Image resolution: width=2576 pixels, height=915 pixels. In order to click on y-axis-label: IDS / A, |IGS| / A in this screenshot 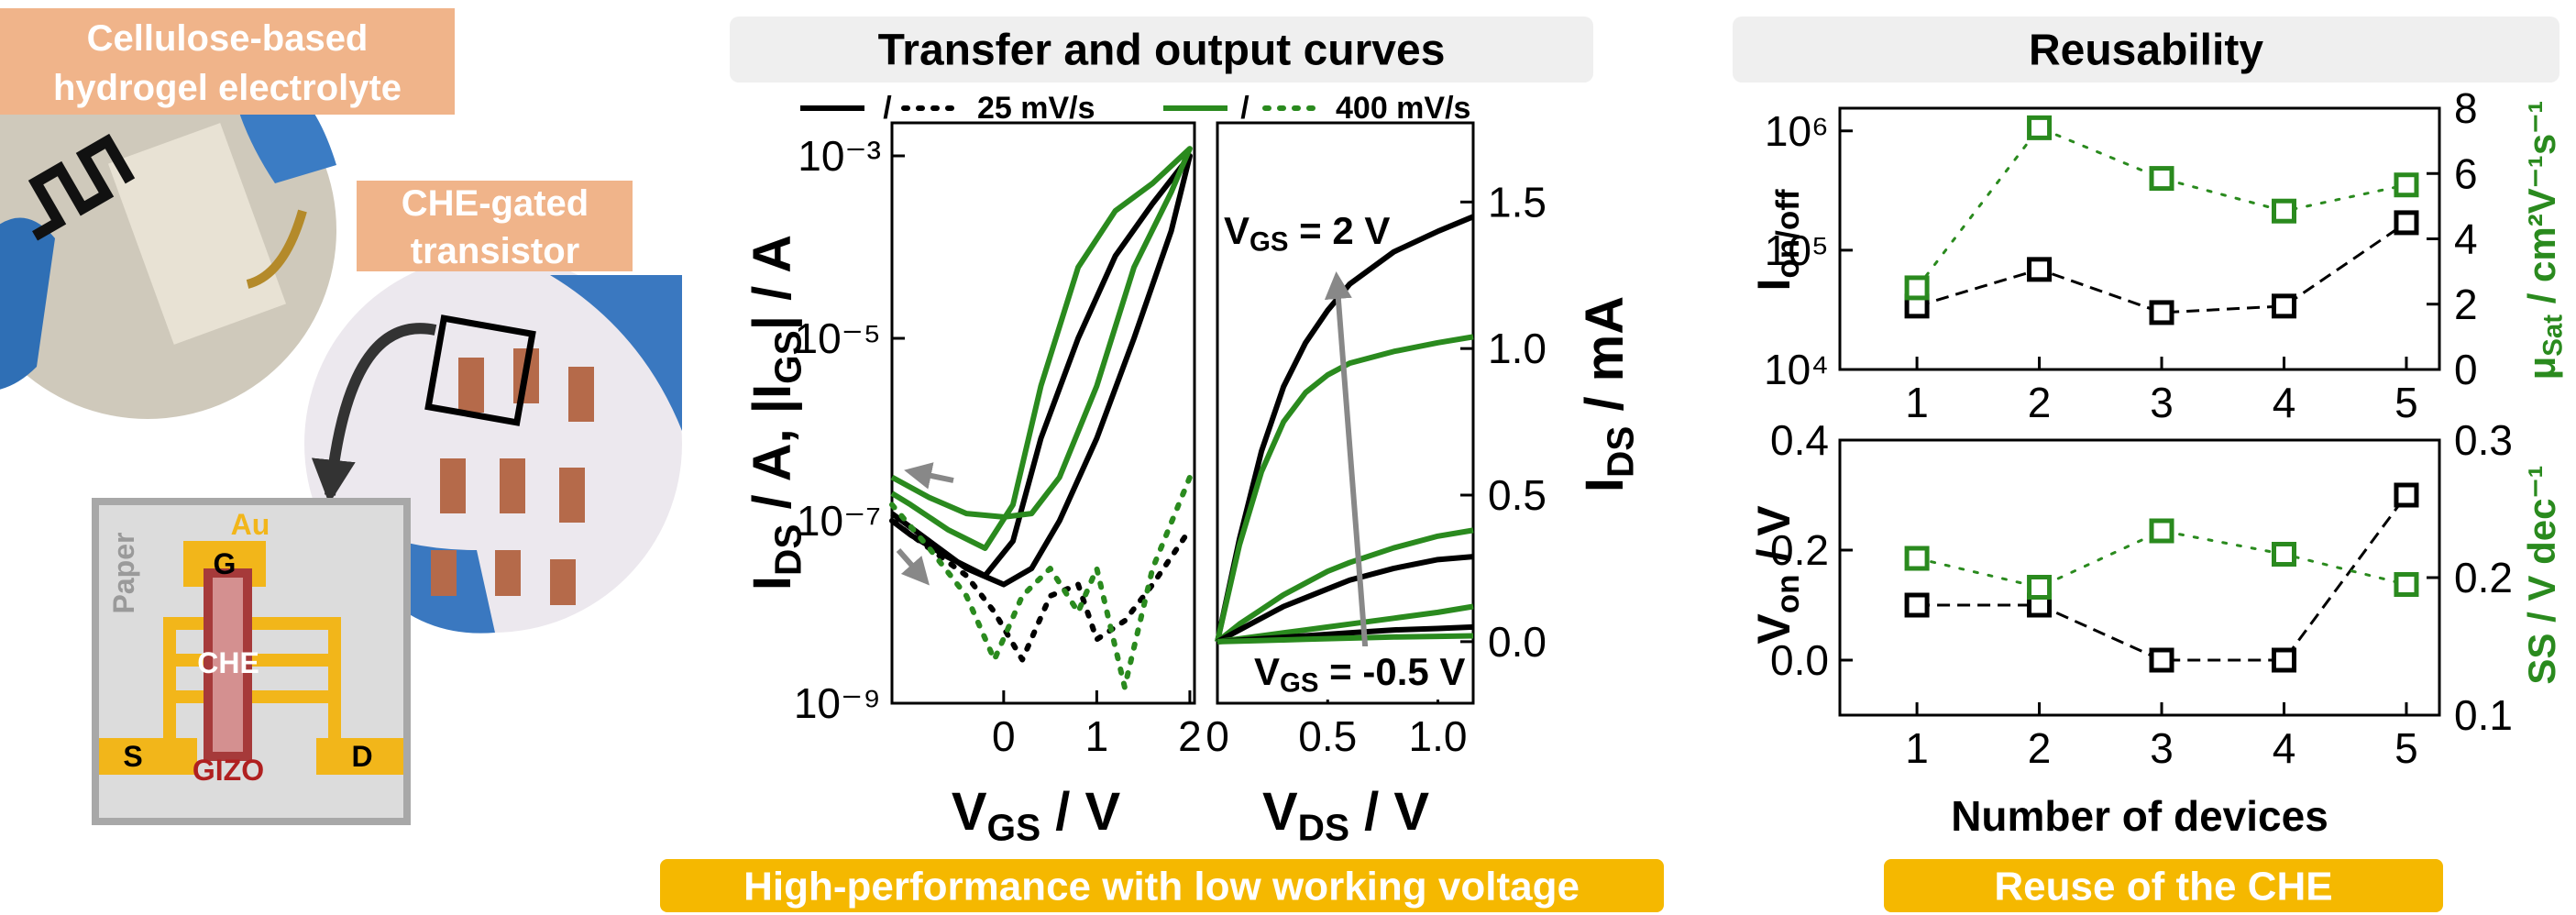, I will do `click(776, 412)`.